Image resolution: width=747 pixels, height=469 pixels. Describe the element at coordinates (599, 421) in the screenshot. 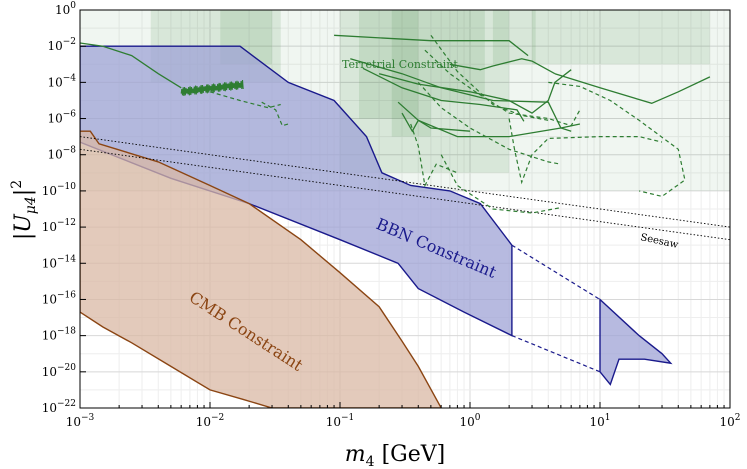

I see `x-tick-label: 10¹` at that location.